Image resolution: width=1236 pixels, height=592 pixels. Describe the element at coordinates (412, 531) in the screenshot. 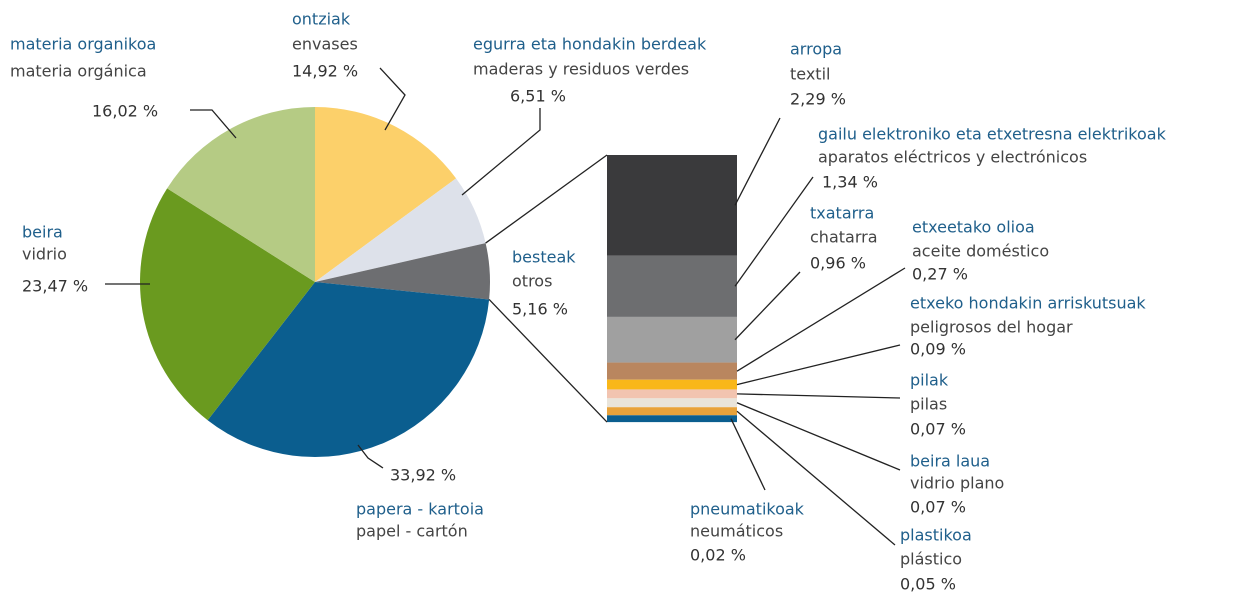

I see `label-es: papel - cartón` at that location.